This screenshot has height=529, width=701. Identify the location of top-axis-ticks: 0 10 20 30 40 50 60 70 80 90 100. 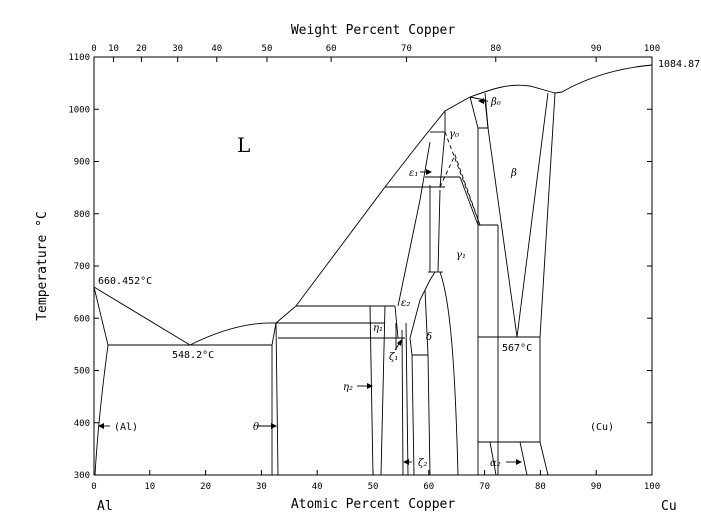
(375, 53).